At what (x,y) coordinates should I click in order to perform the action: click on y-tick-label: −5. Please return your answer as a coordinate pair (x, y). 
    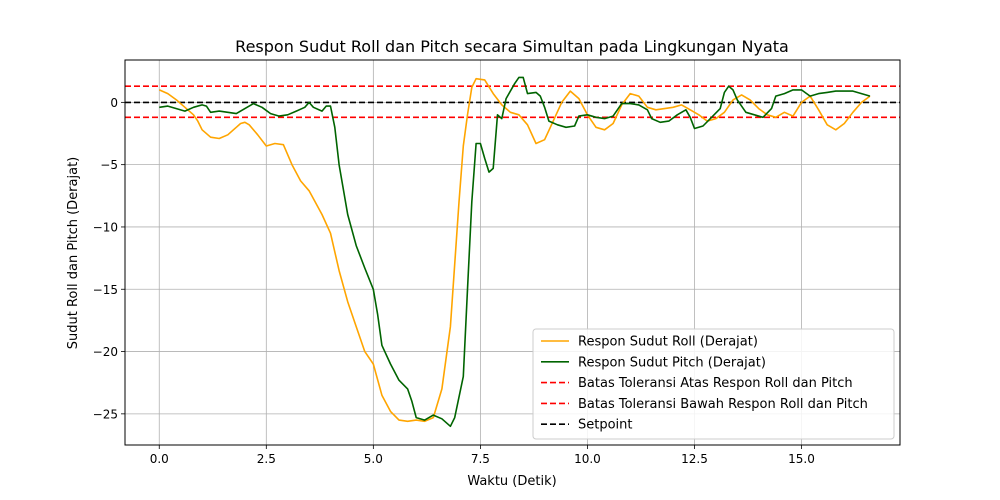
    Looking at the image, I should click on (109, 165).